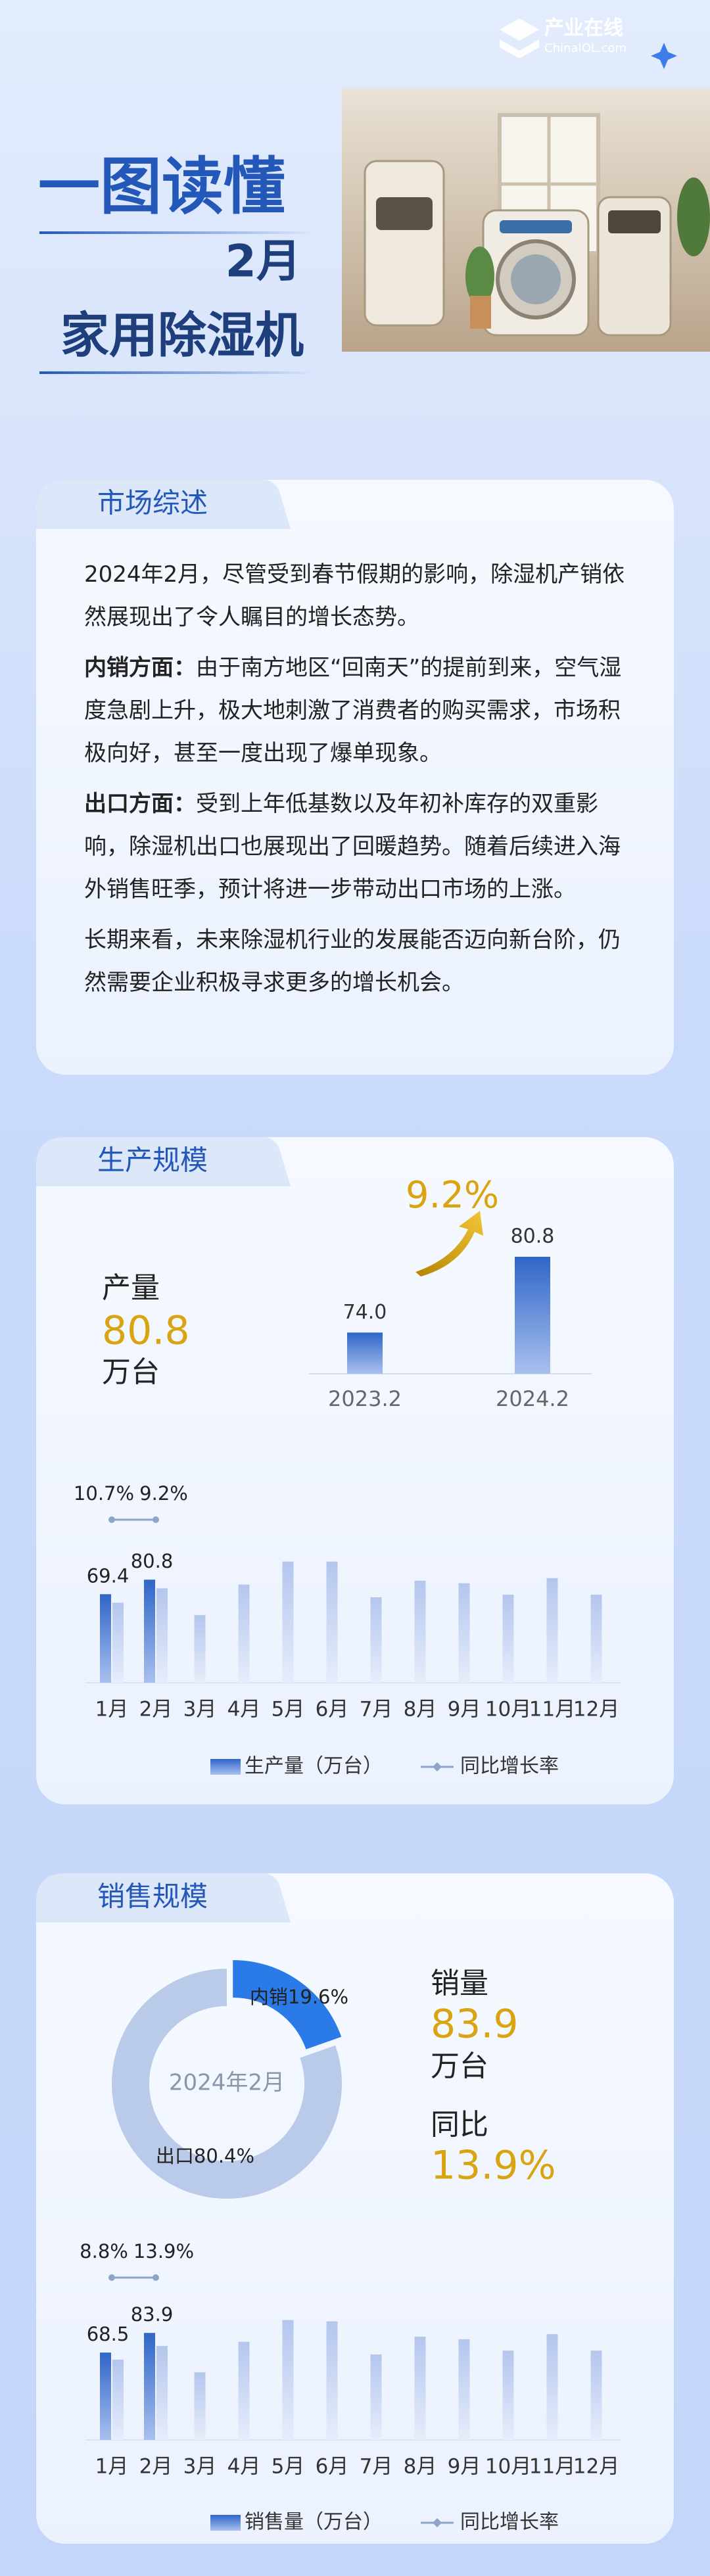 The width and height of the screenshot is (710, 2576). What do you see at coordinates (475, 2025) in the screenshot?
I see `stat-value: 83.9` at bounding box center [475, 2025].